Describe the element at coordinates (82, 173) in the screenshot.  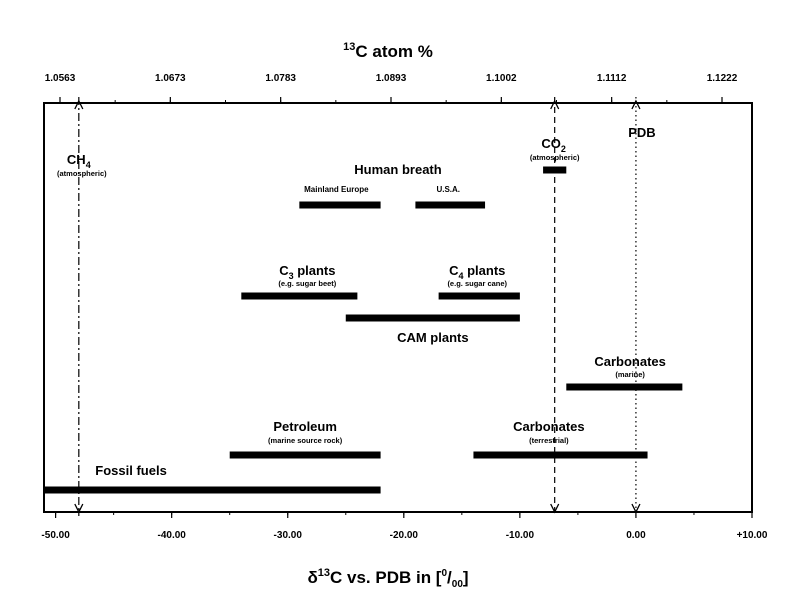
I see `ch4-sublabel: (atmospheric)` at that location.